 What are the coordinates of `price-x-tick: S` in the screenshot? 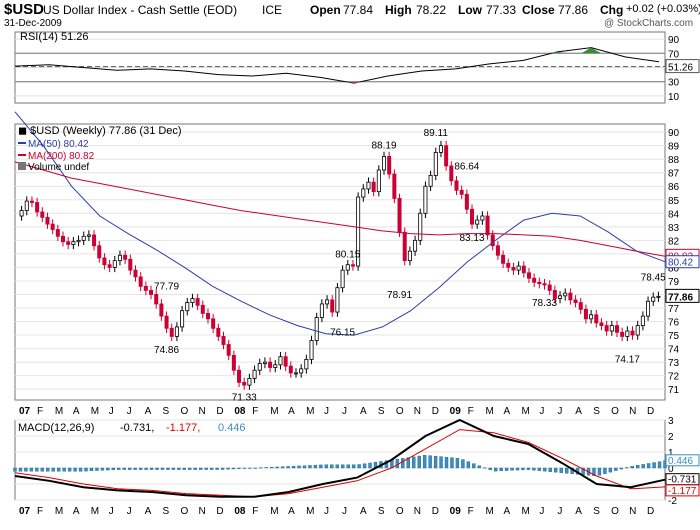 It's located at (381, 411).